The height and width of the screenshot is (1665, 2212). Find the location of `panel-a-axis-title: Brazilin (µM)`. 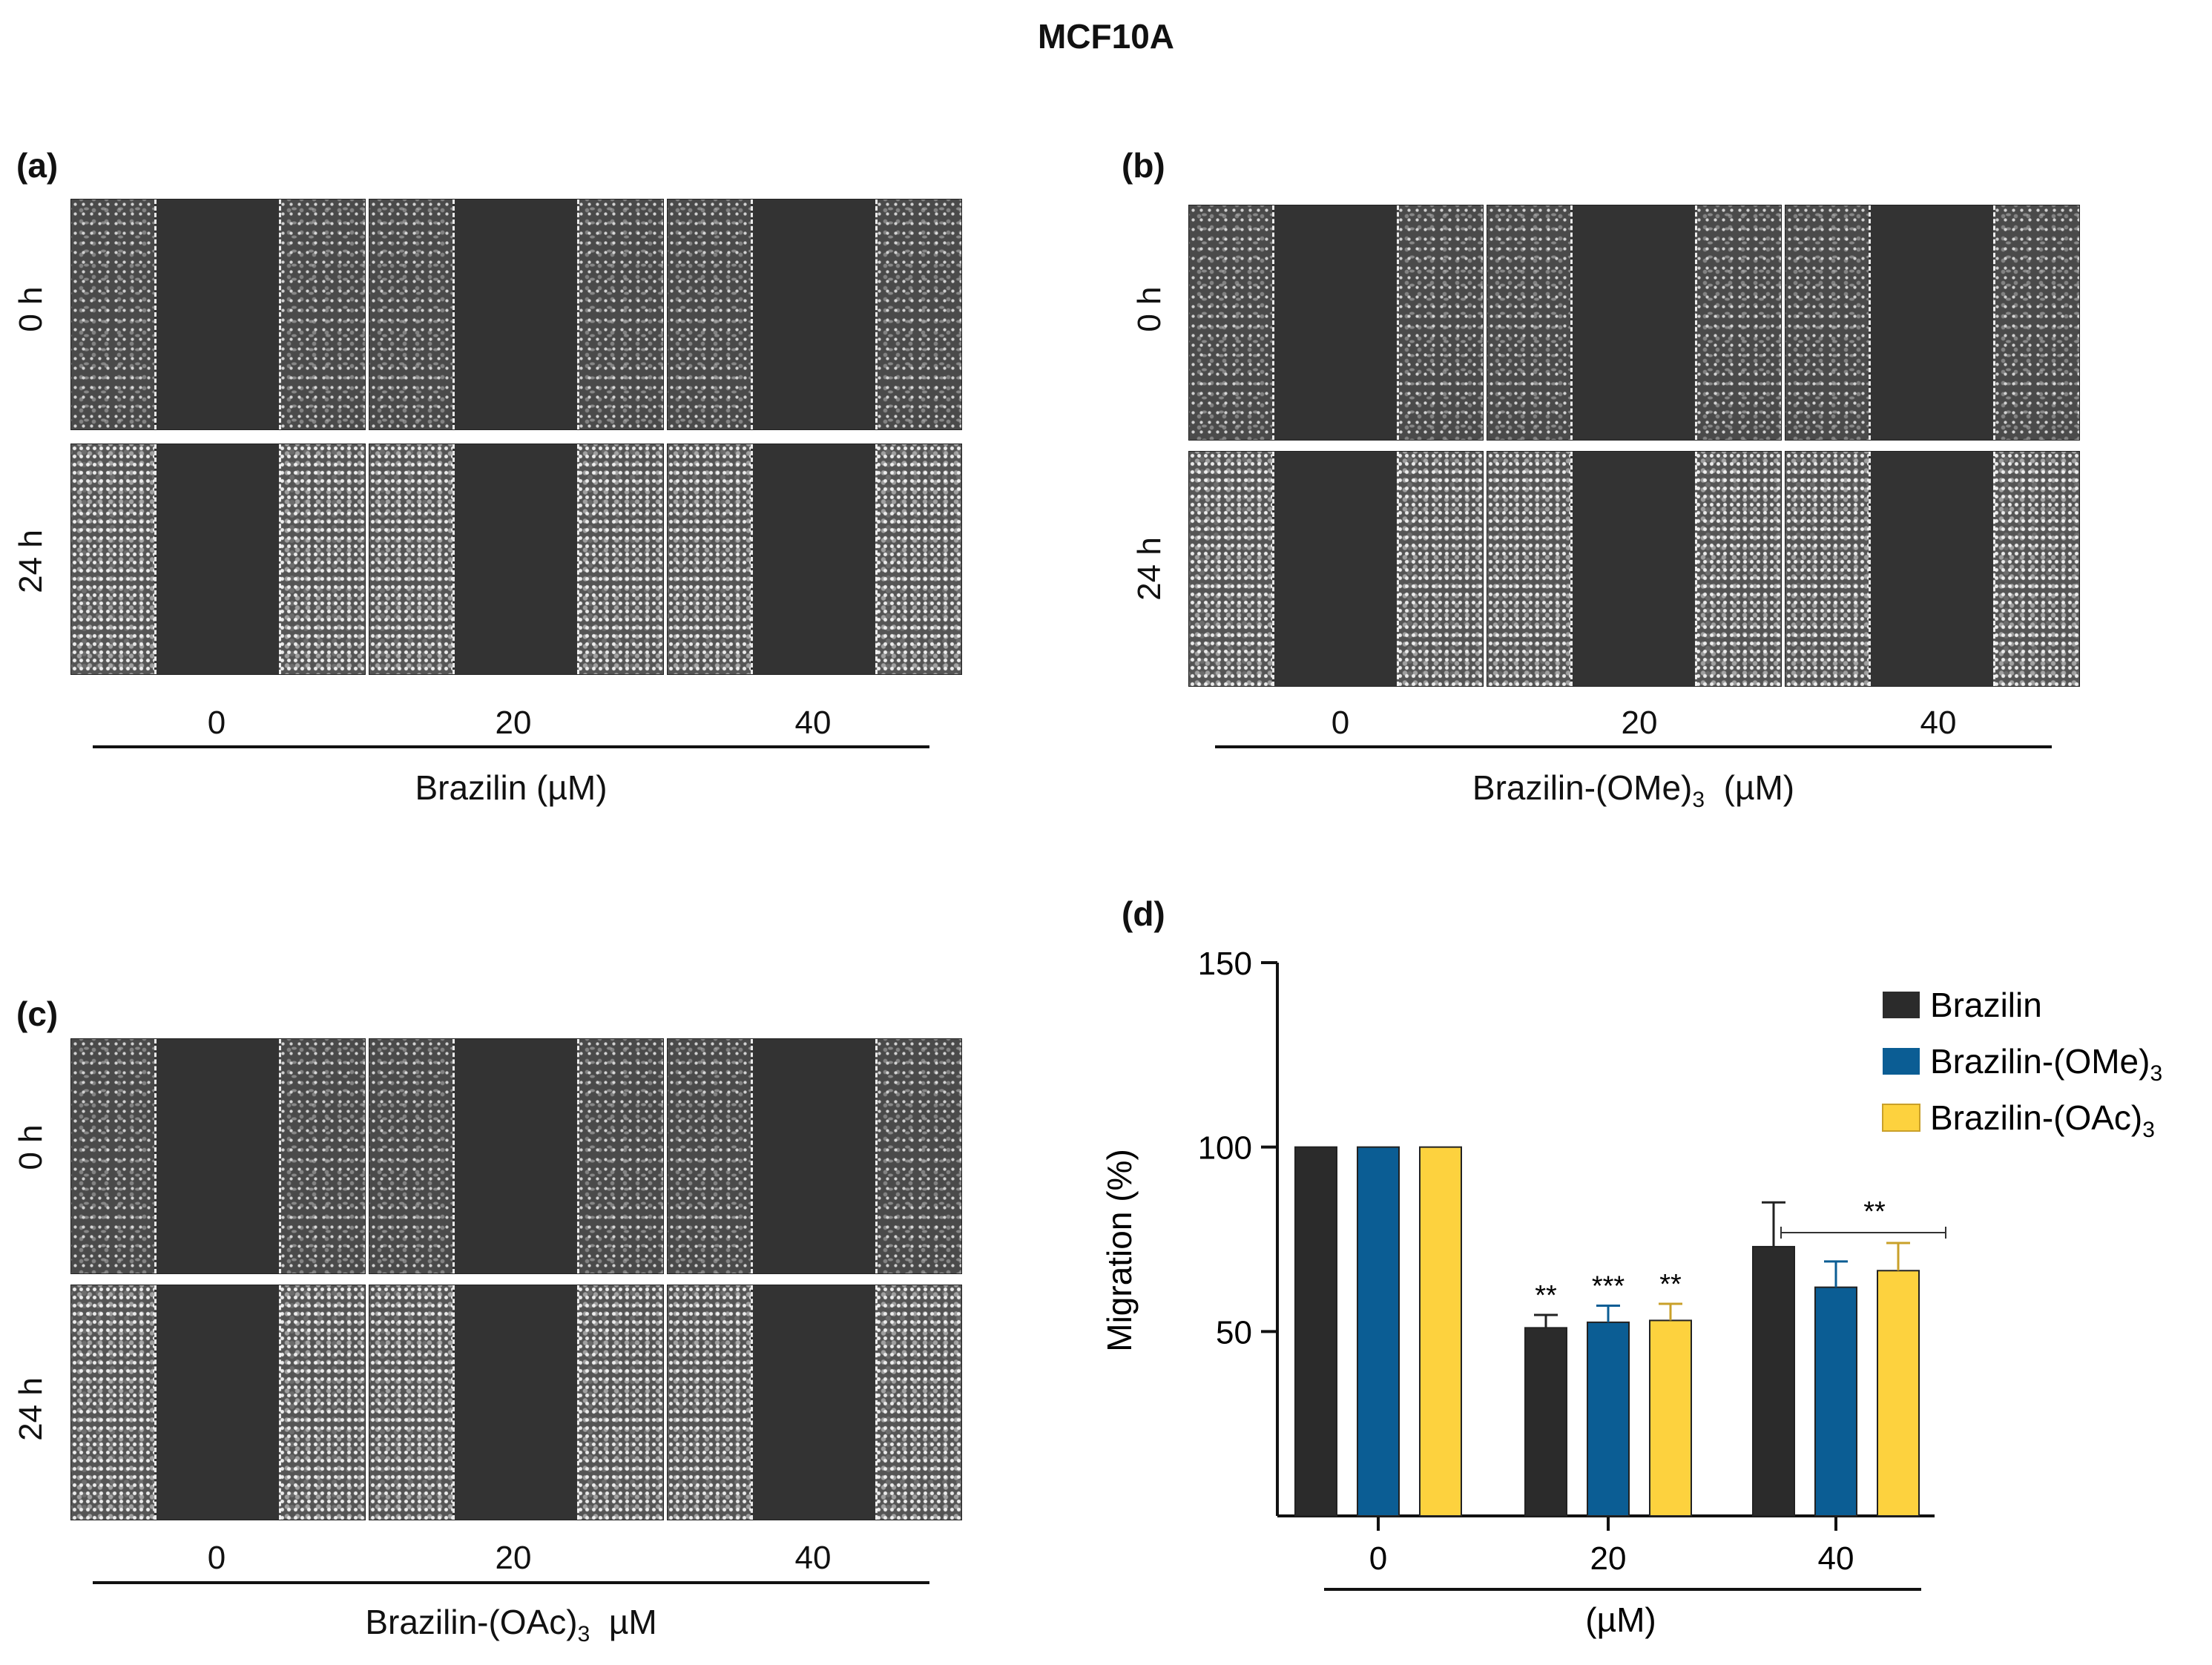

panel-a-axis-title: Brazilin (µM) is located at coordinates (512, 787).